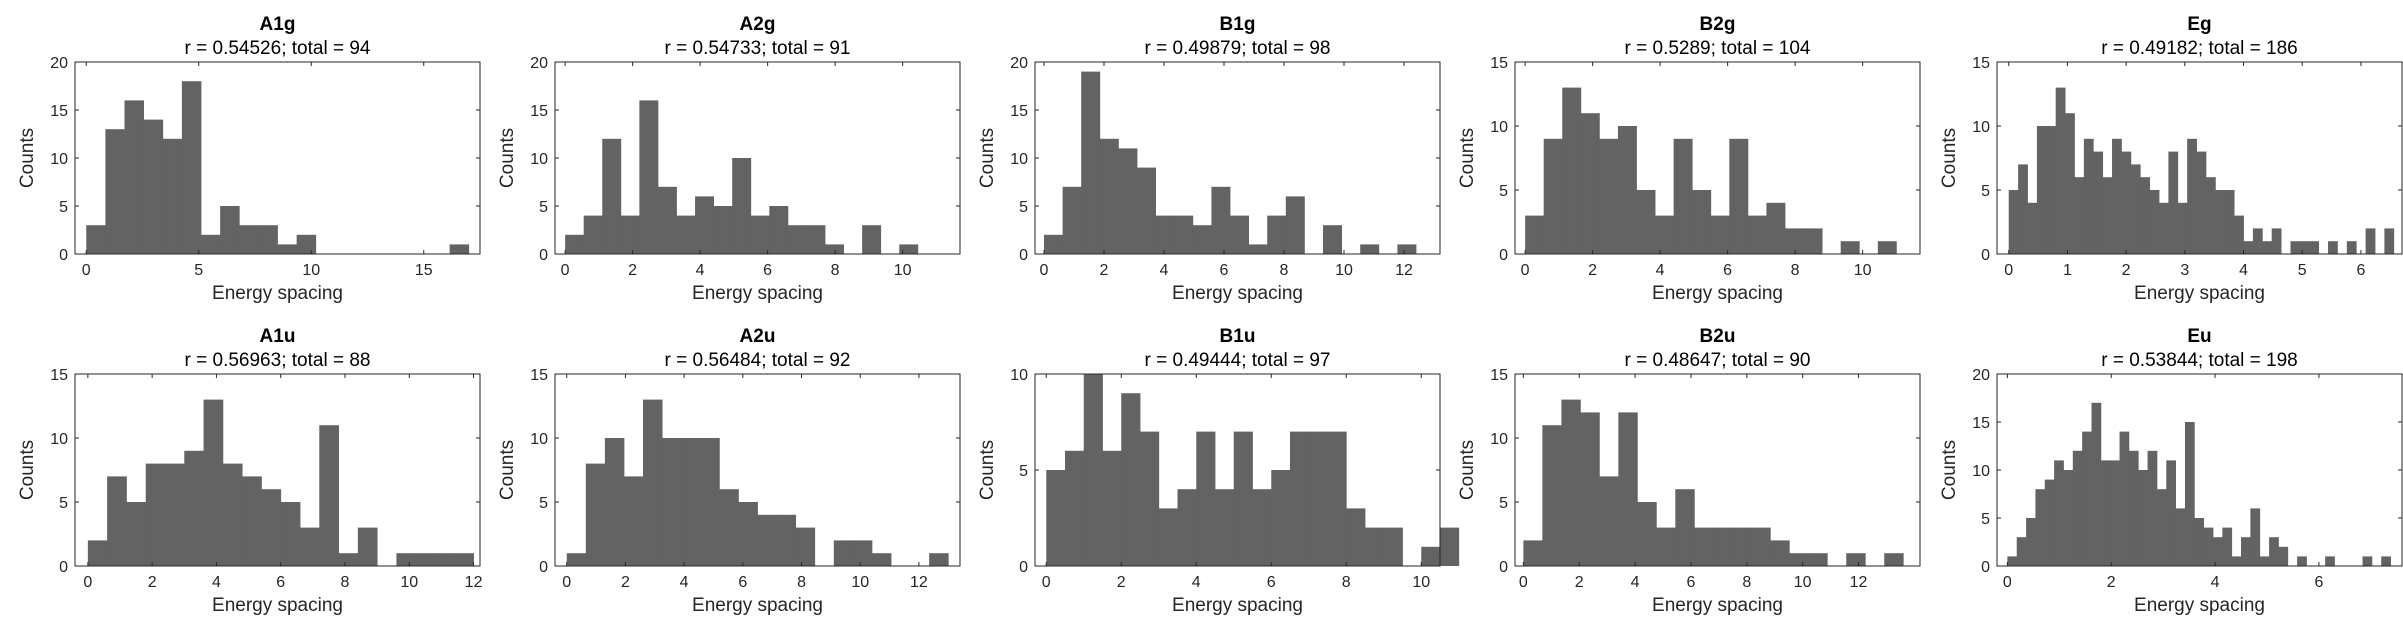 This screenshot has width=2403, height=625. I want to click on subplot-title: B1u, so click(1238, 336).